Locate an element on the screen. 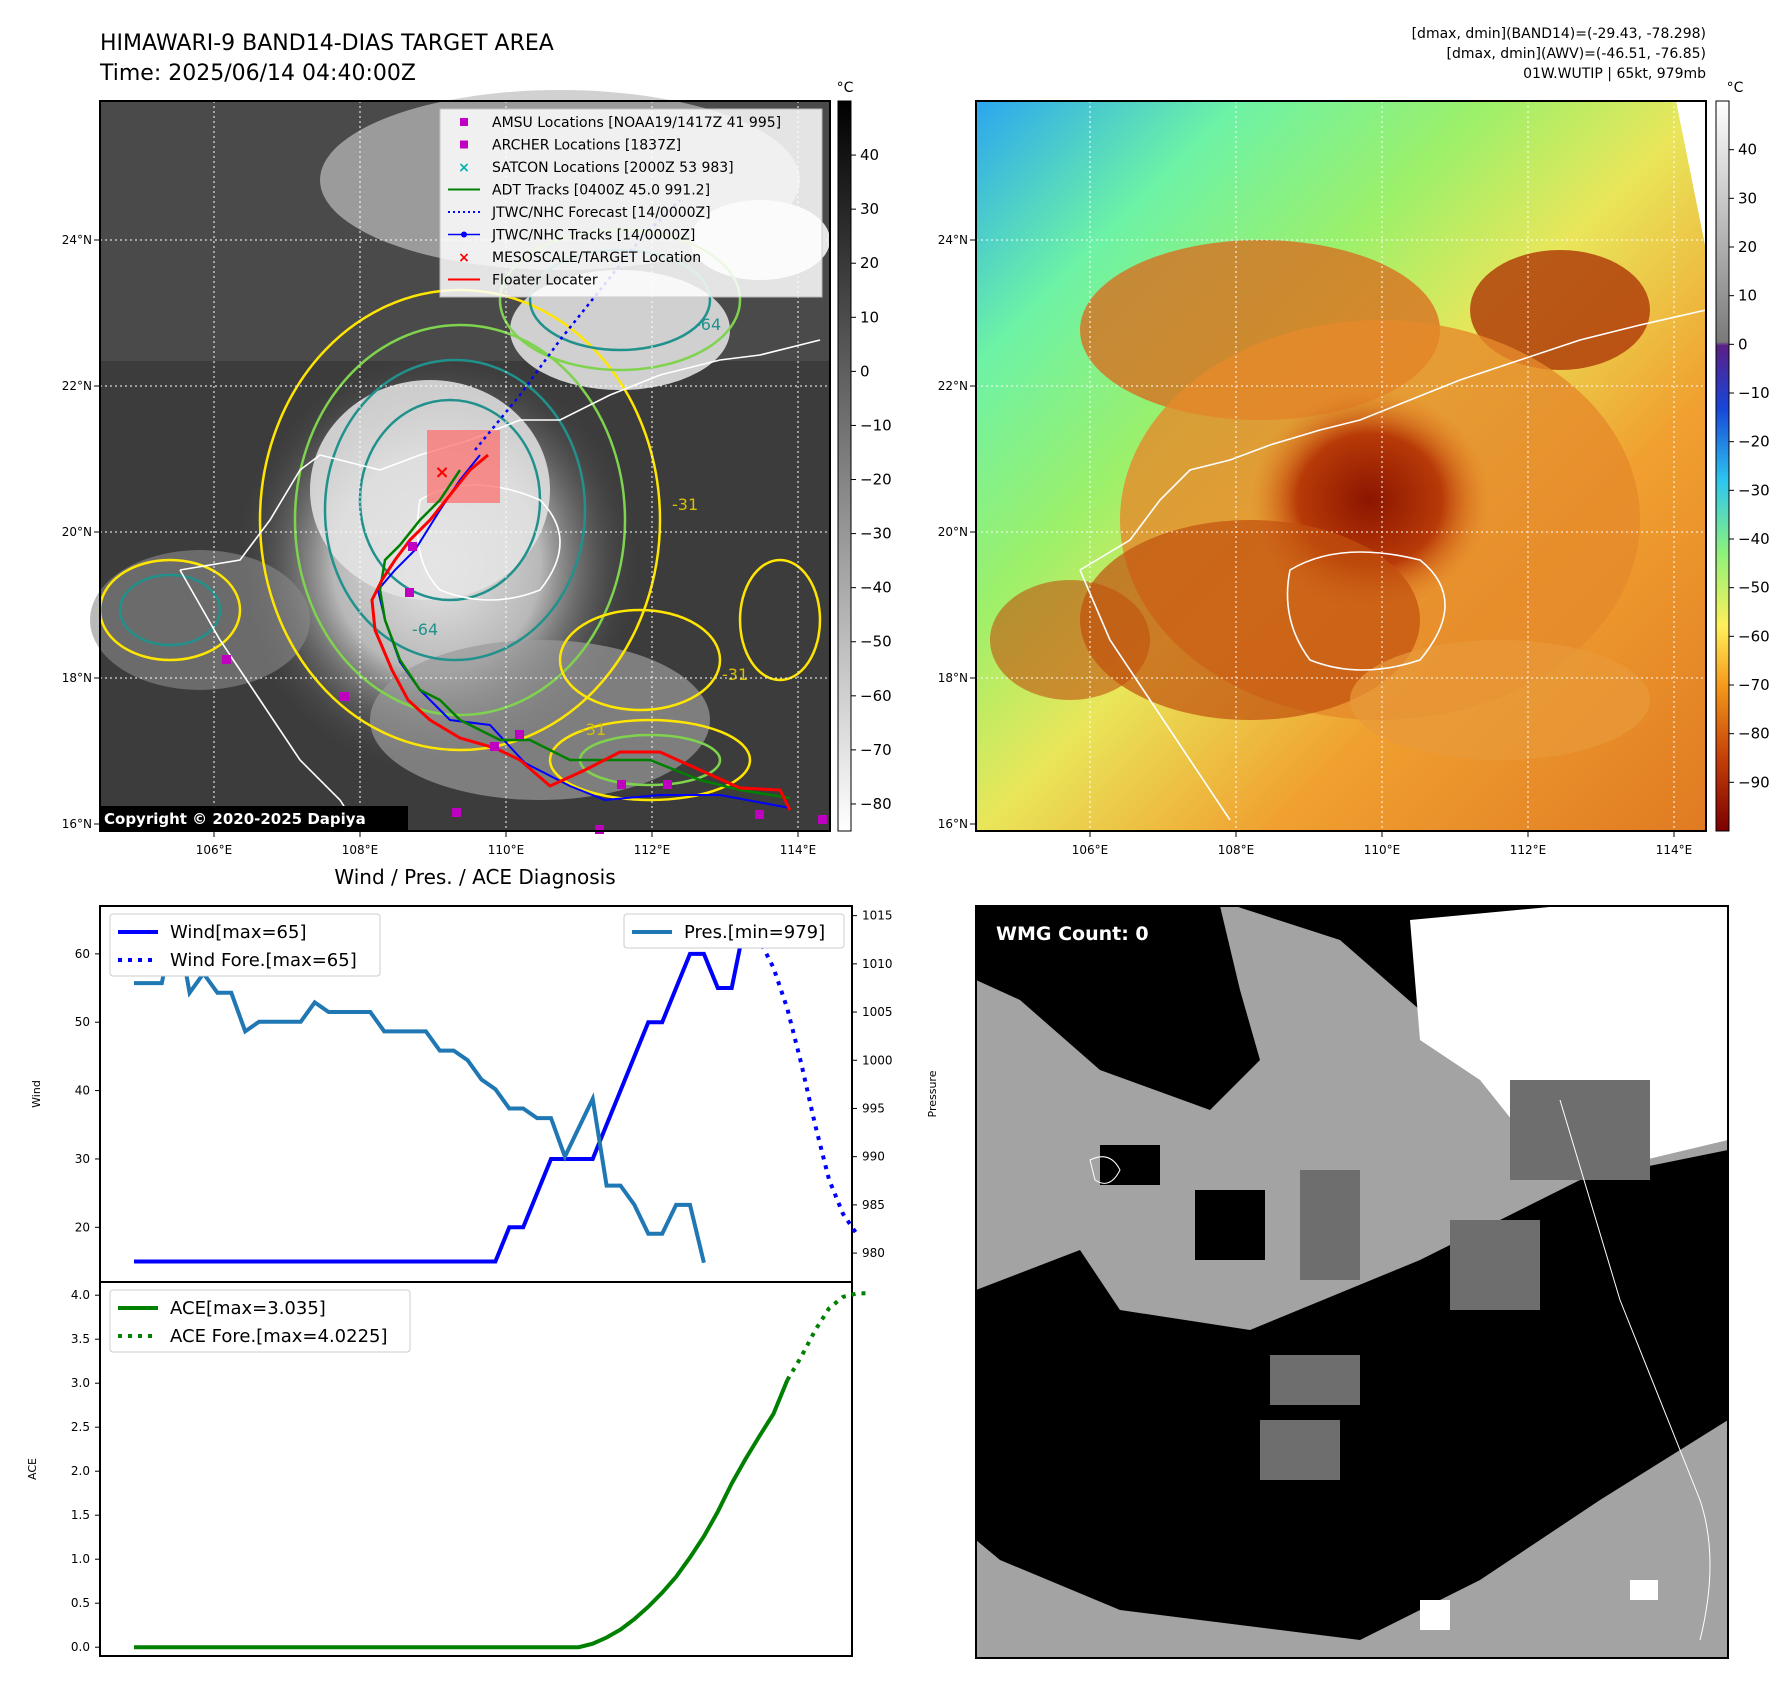 This screenshot has width=1792, height=1694. ace-tick-label: 2.5 is located at coordinates (80, 1427).